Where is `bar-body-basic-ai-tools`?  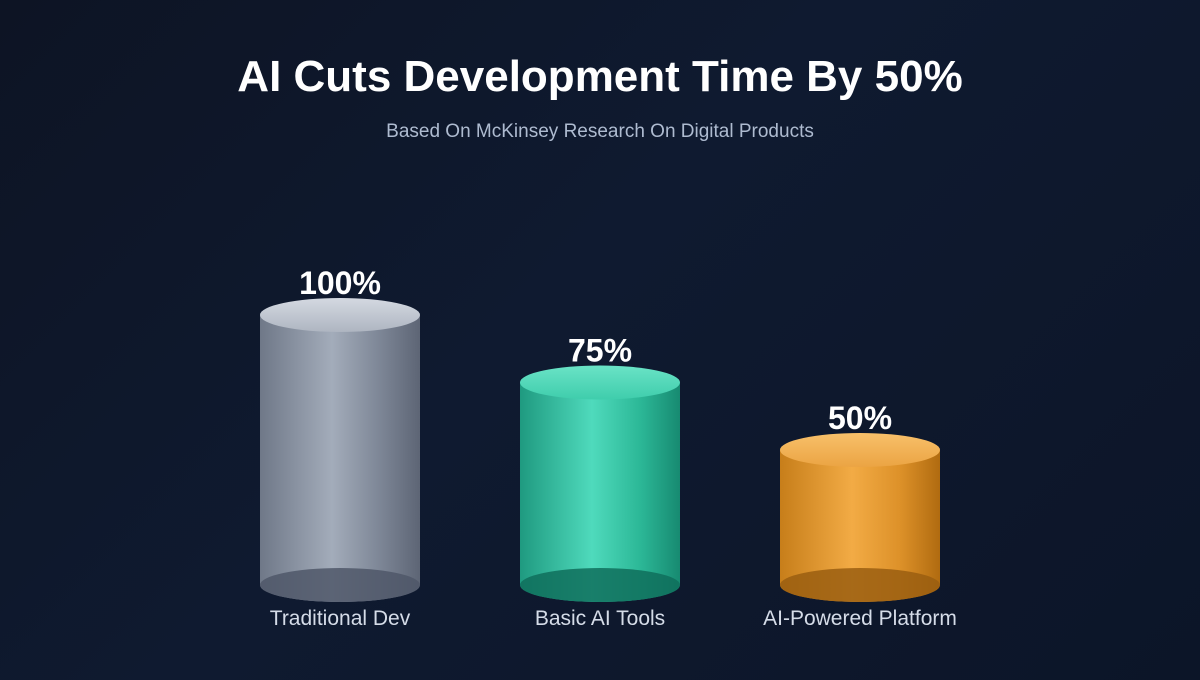 bar-body-basic-ai-tools is located at coordinates (600, 492).